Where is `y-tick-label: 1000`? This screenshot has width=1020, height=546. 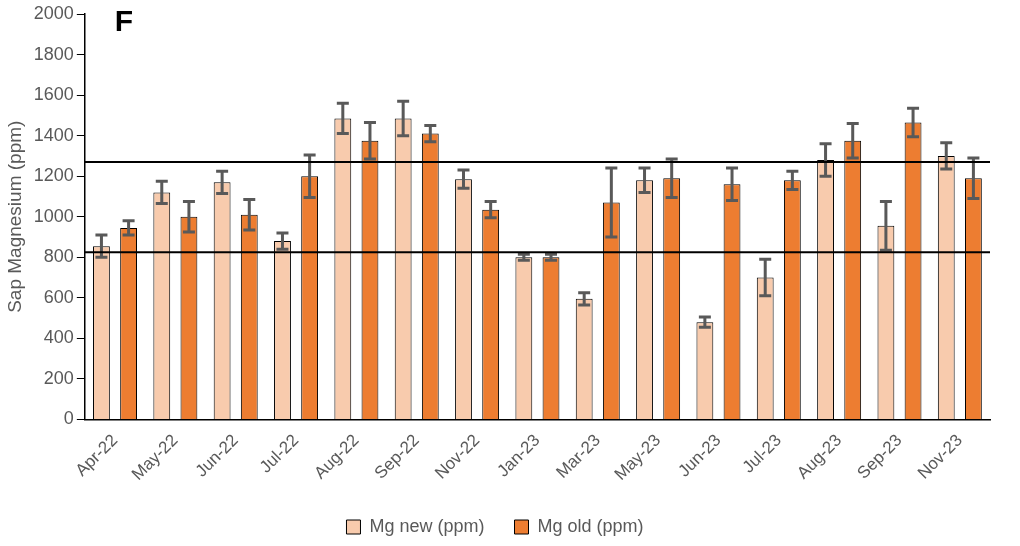
y-tick-label: 1000 is located at coordinates (53, 215).